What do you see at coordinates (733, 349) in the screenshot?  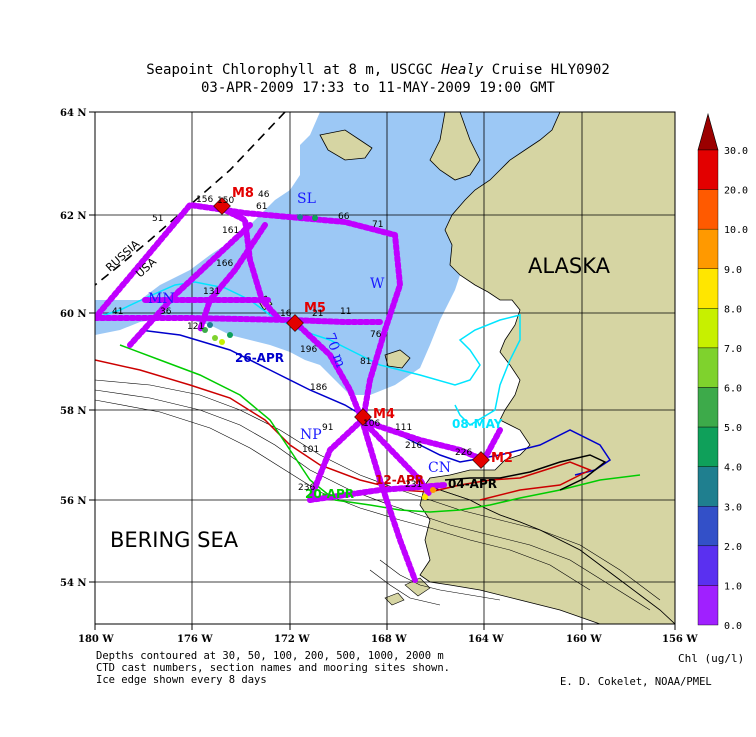 I see `colorbar-tick-label: 7.0` at bounding box center [733, 349].